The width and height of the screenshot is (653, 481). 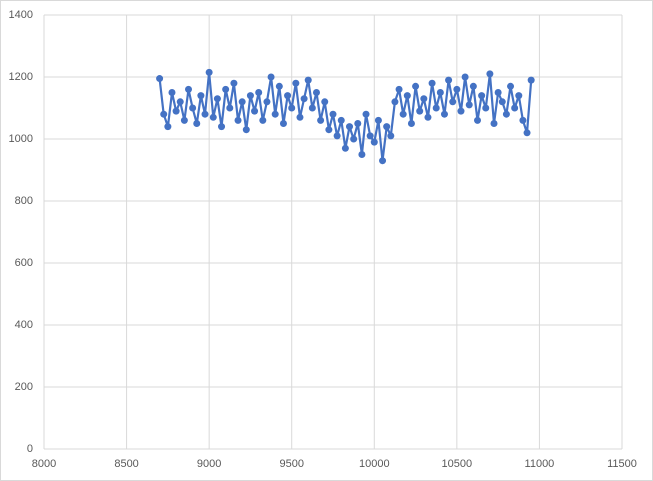 What do you see at coordinates (622, 464) in the screenshot?
I see `x-tick-label: 11500` at bounding box center [622, 464].